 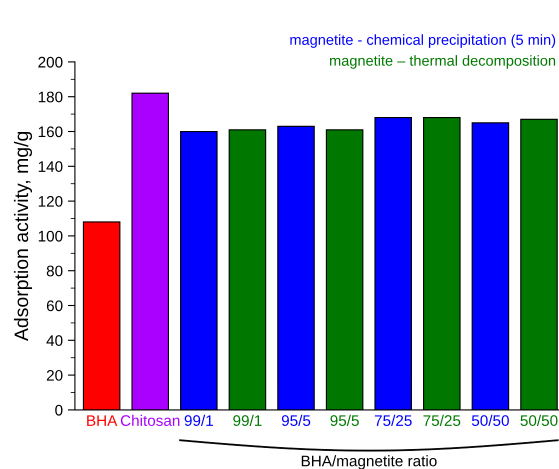 What do you see at coordinates (369, 462) in the screenshot?
I see `x-axis-title: BHA/magnetite ratio` at bounding box center [369, 462].